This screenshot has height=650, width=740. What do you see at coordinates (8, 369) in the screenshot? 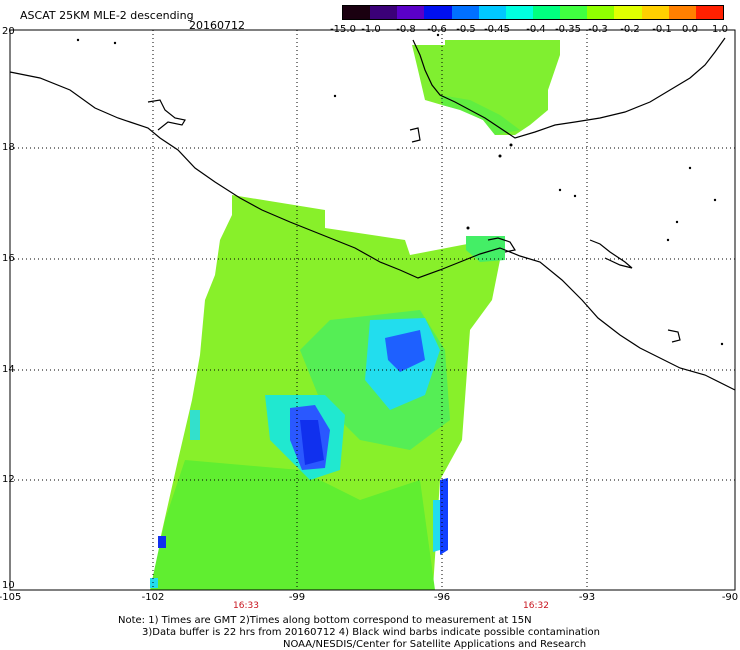
I see `latitude-label: 14` at bounding box center [8, 369].